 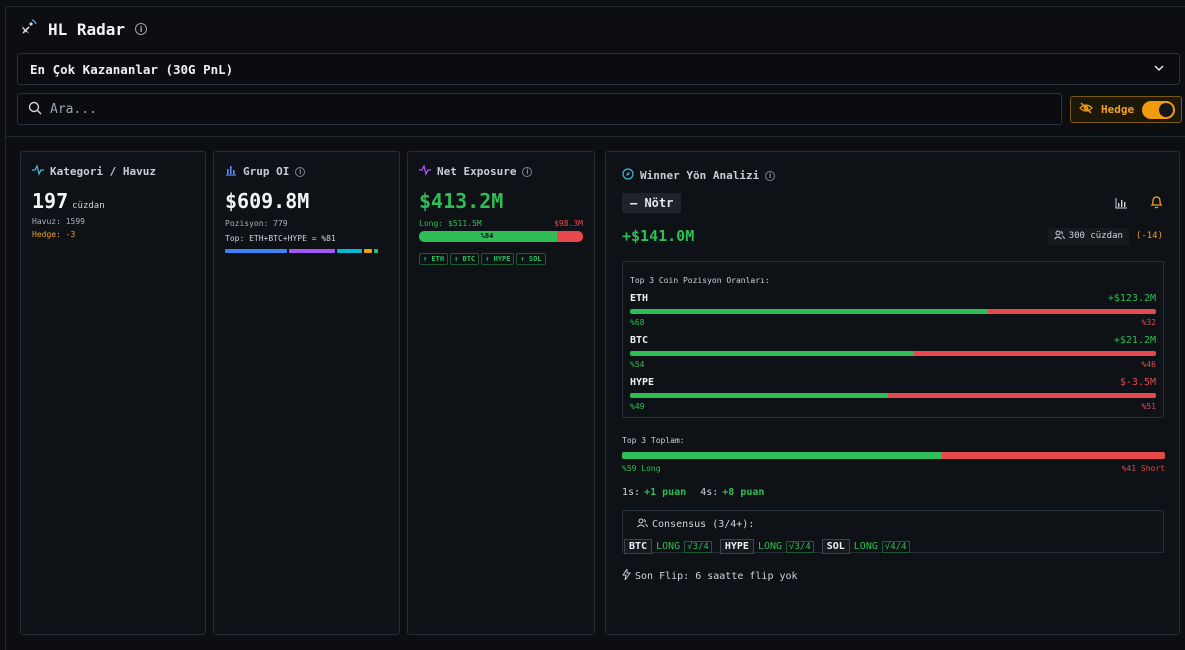 What do you see at coordinates (35, 109) in the screenshot?
I see `search-icon` at bounding box center [35, 109].